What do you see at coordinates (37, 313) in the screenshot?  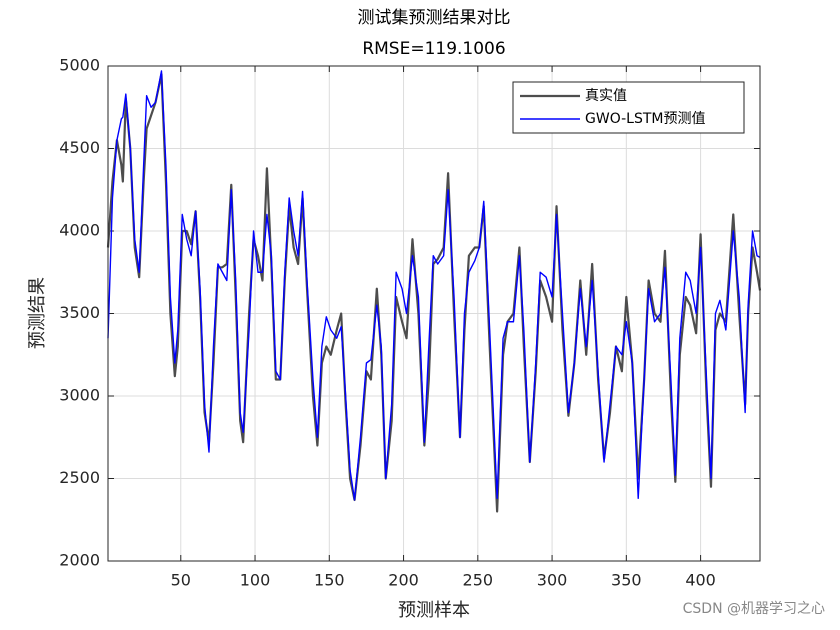 I see `y-axis-label: 预测结果` at bounding box center [37, 313].